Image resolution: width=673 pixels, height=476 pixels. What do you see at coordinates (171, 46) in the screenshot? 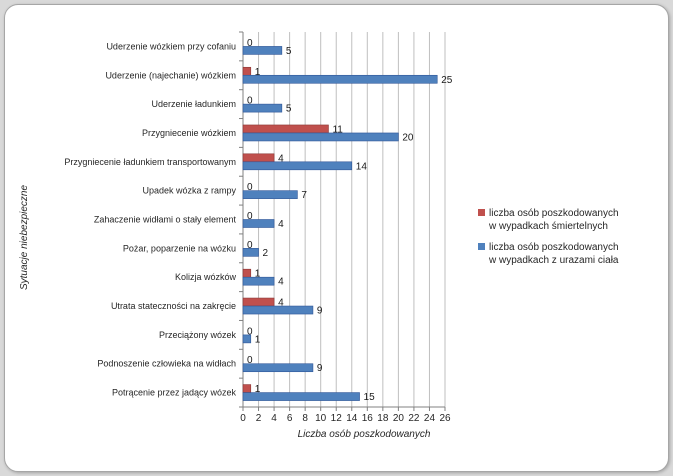
I see `category-label: Uderzenie wózkiem przy cofaniu` at bounding box center [171, 46].